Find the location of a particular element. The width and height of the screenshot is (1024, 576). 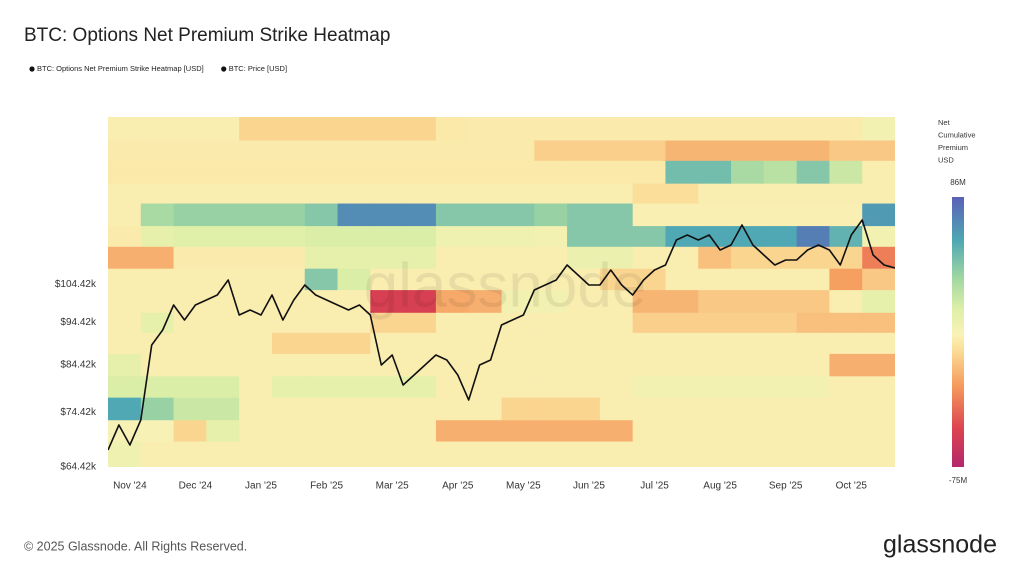

x-tick-label: Dec '24 is located at coordinates (196, 486).